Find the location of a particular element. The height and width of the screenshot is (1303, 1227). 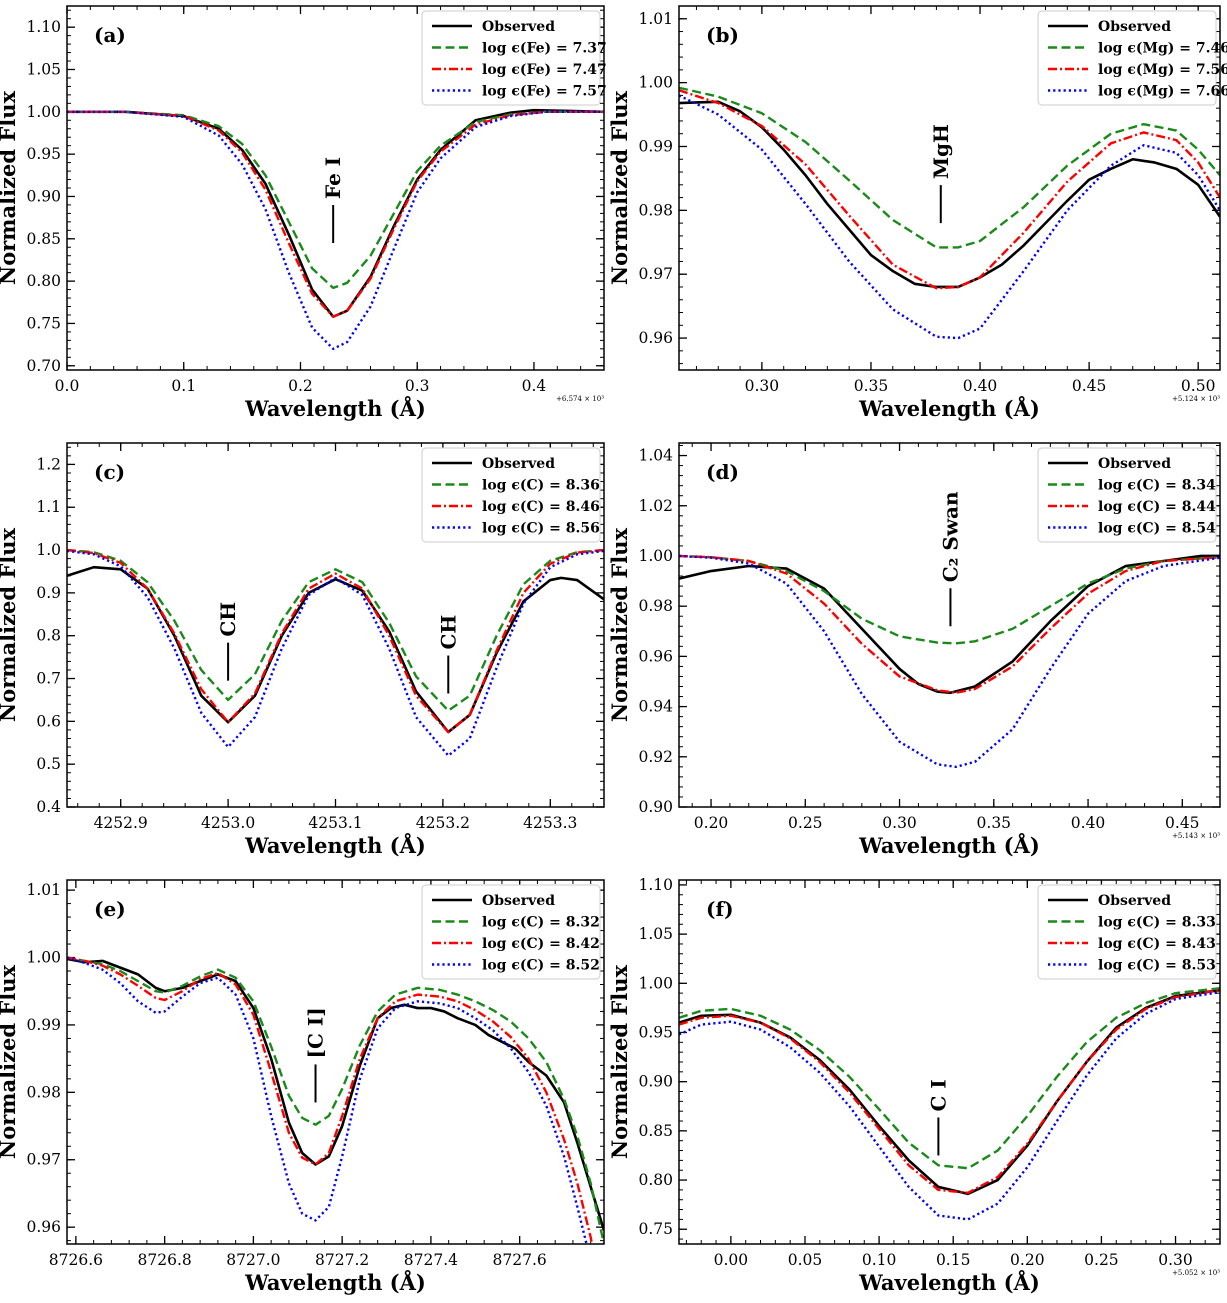

x-tick-label: 0.50 is located at coordinates (1198, 386).